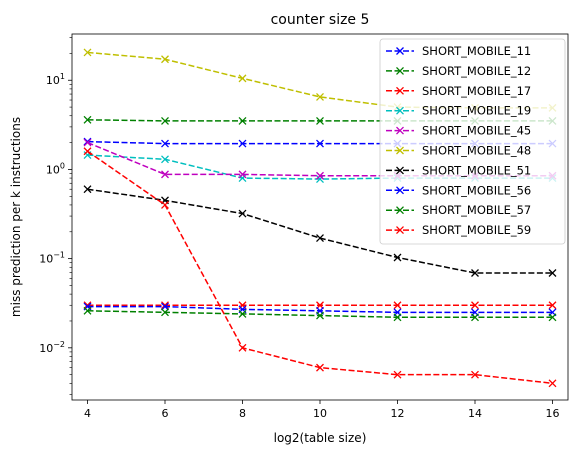 The image size is (581, 455). What do you see at coordinates (476, 71) in the screenshot?
I see `legend-label: SHORT_MOBILE_12` at bounding box center [476, 71].